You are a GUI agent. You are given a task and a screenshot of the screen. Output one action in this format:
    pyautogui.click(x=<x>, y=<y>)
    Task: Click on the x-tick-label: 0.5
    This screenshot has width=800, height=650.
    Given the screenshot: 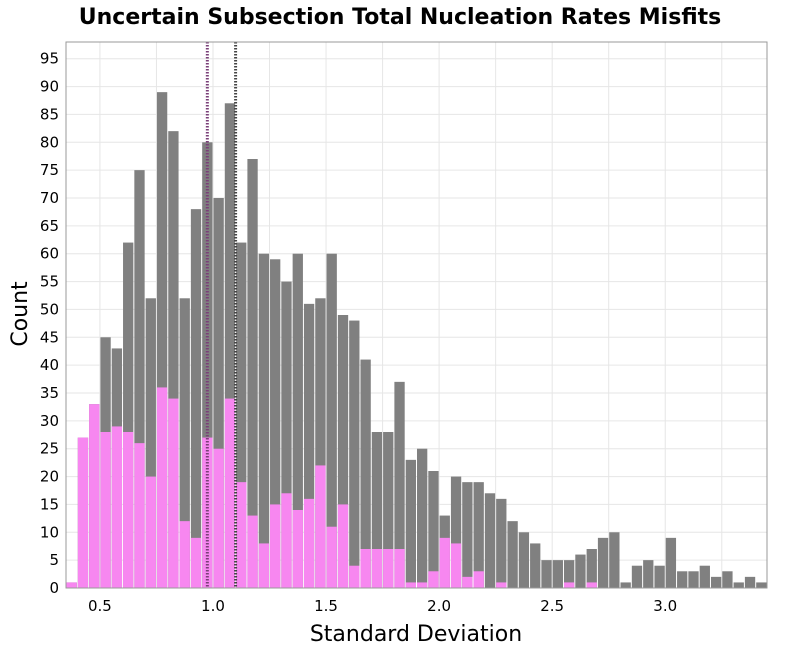 What is the action you would take?
    pyautogui.click(x=100, y=606)
    